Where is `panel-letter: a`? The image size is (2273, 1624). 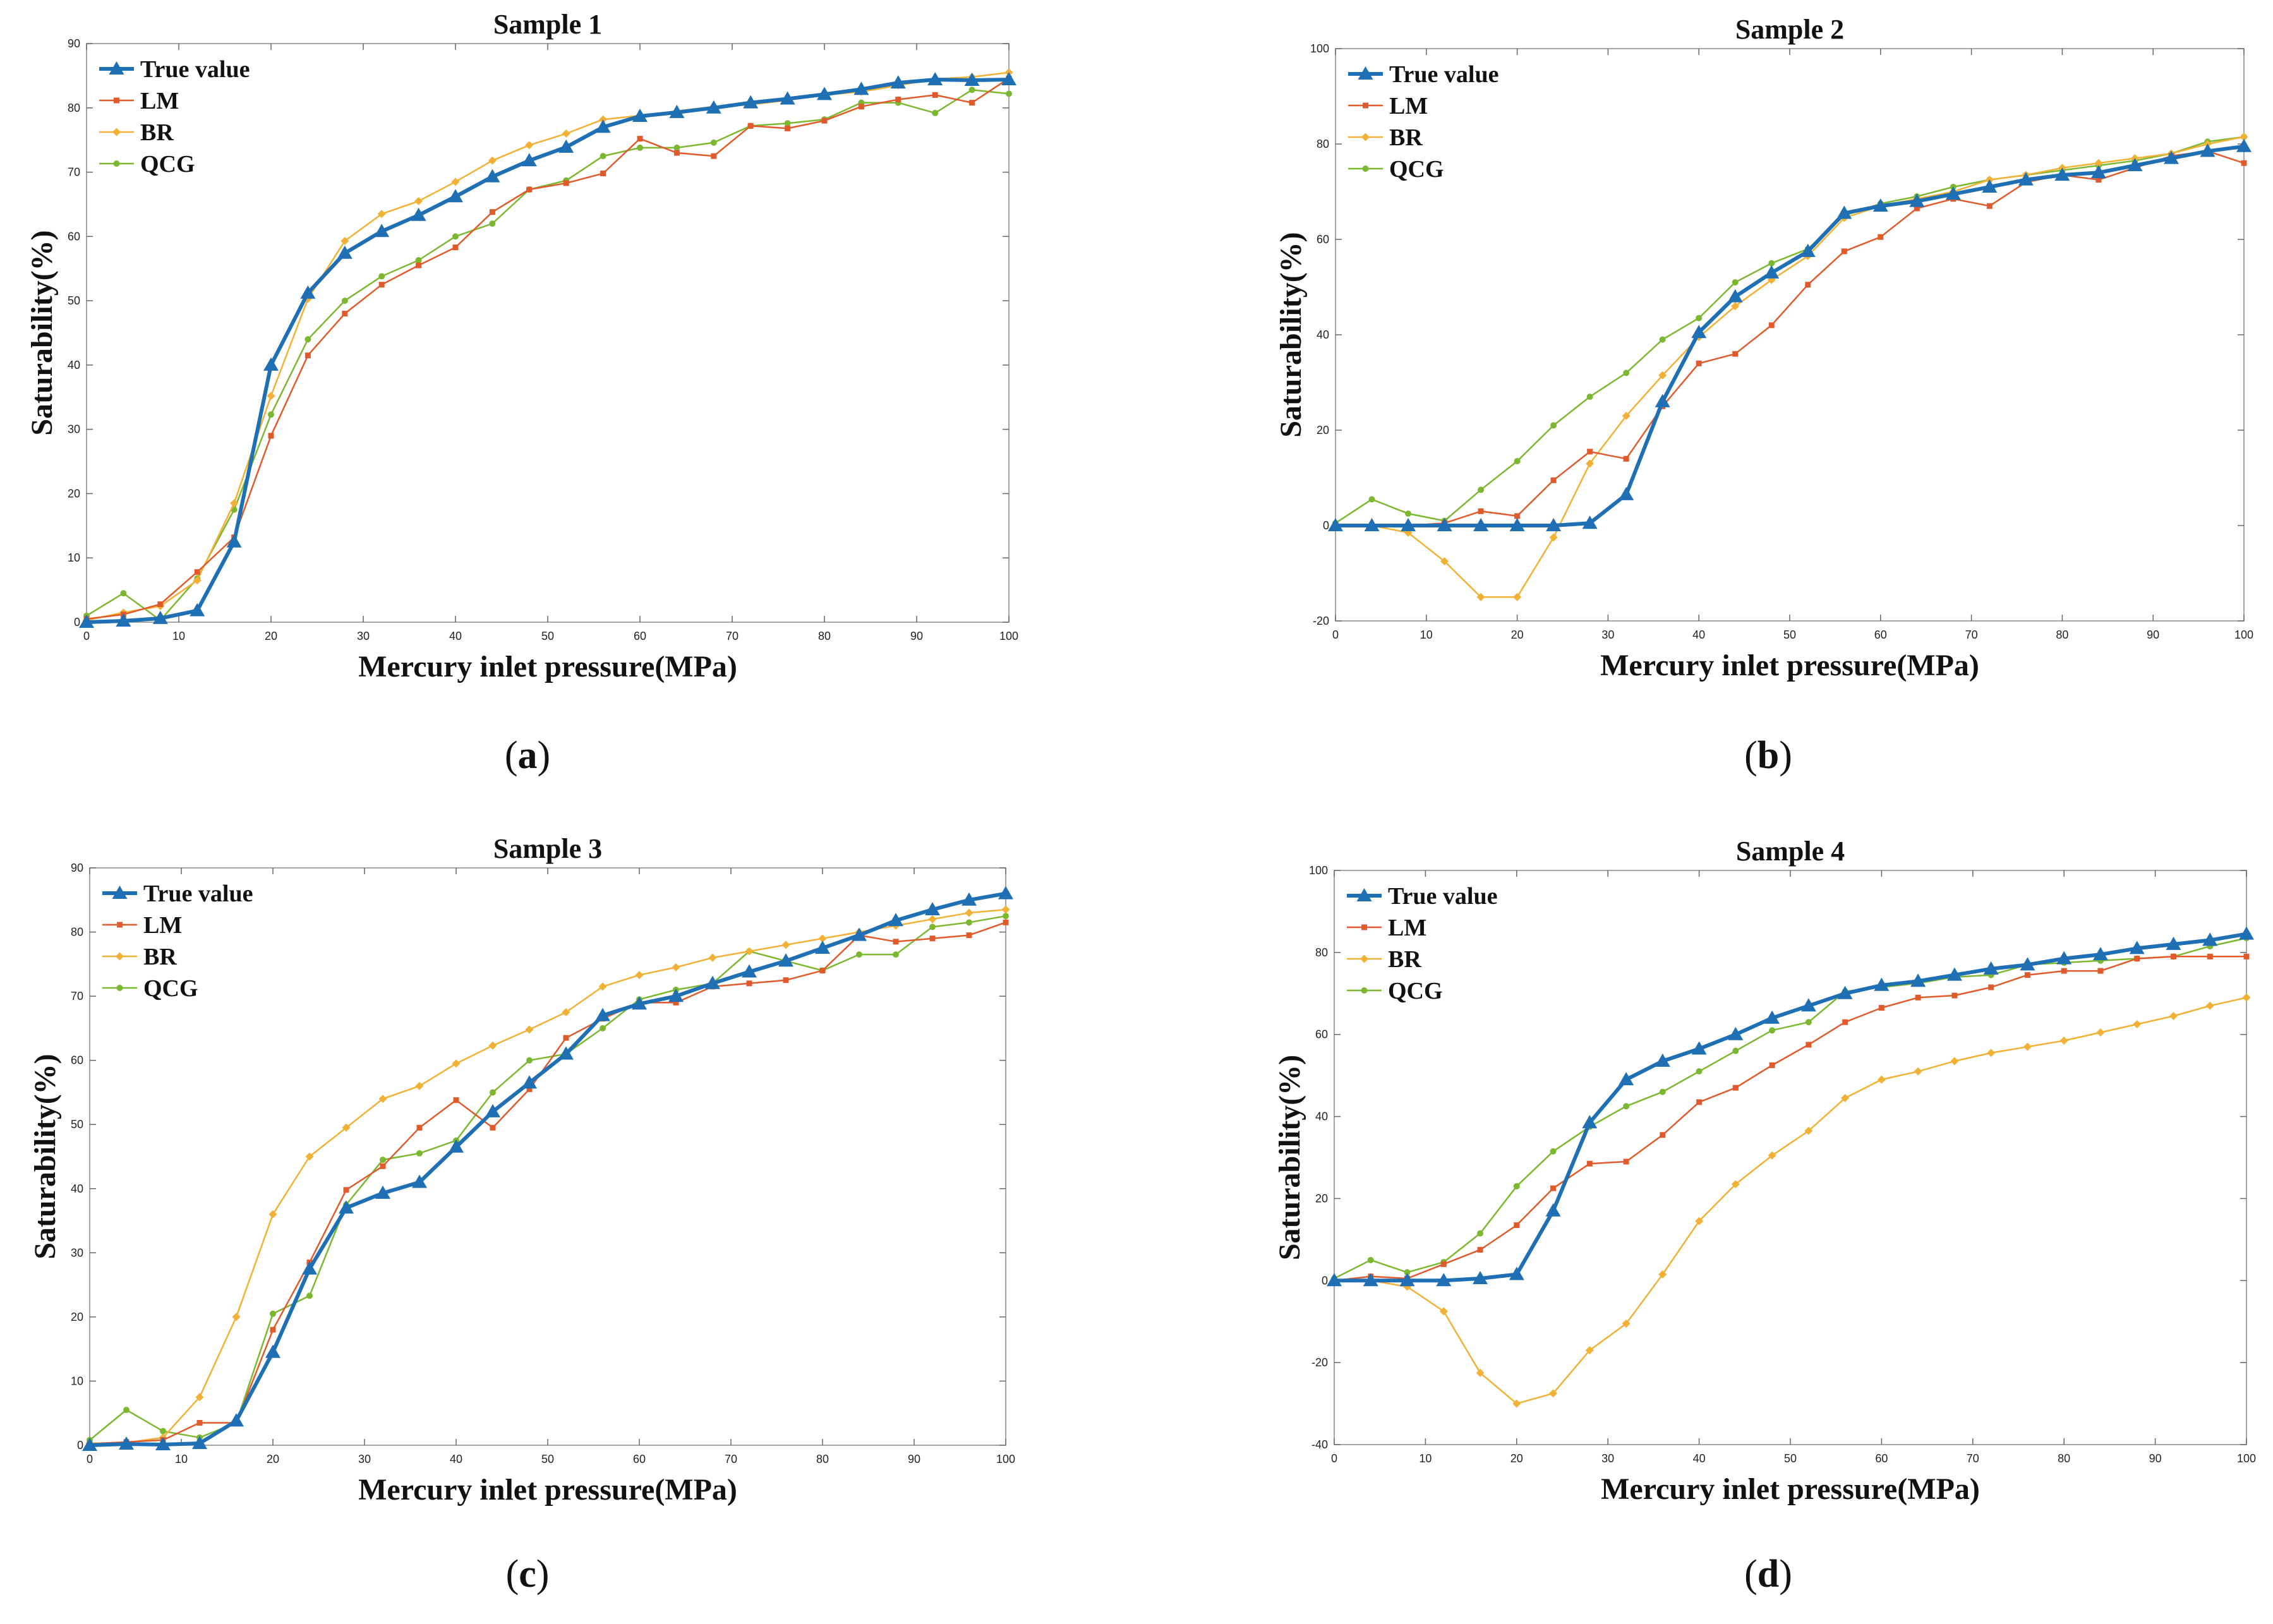 panel-letter: a is located at coordinates (528, 755).